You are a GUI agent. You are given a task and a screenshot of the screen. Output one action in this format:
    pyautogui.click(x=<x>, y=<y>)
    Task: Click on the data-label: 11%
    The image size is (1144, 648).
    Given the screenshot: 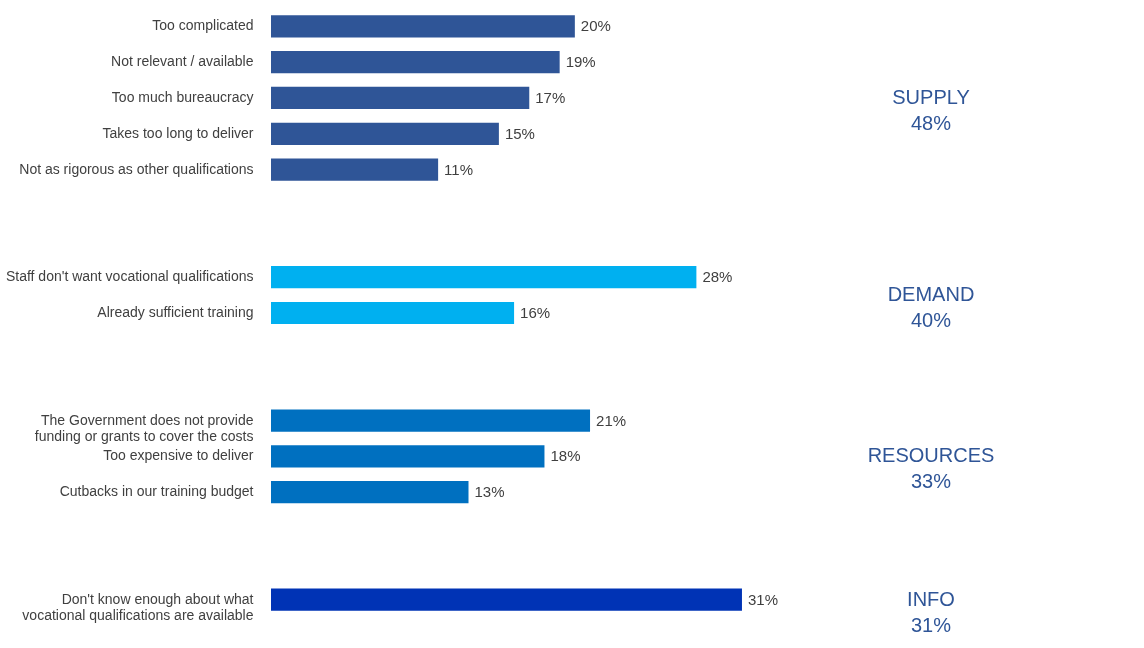 What is the action you would take?
    pyautogui.click(x=459, y=169)
    